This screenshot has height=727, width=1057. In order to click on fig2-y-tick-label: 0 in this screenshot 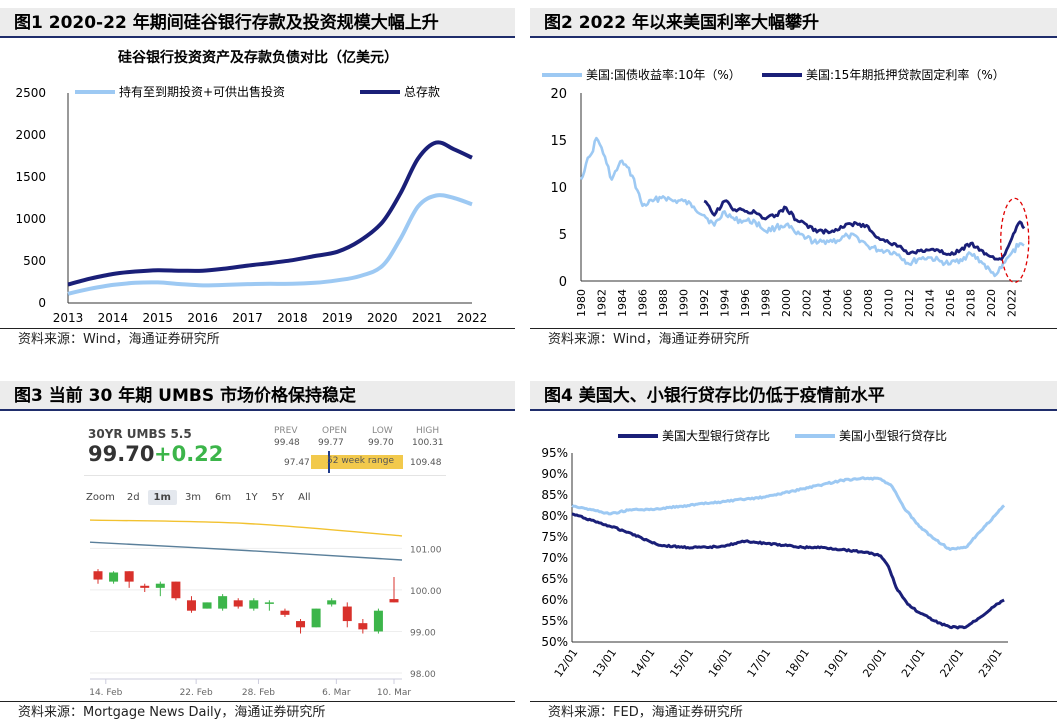, I will do `click(563, 282)`.